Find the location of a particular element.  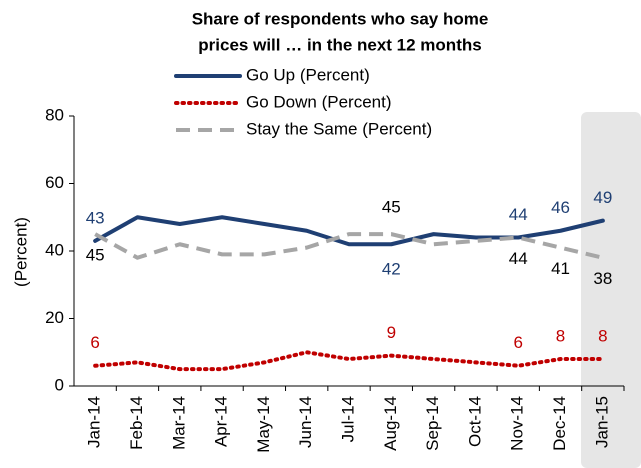

x-tick-label: Feb-14 is located at coordinates (136, 423).